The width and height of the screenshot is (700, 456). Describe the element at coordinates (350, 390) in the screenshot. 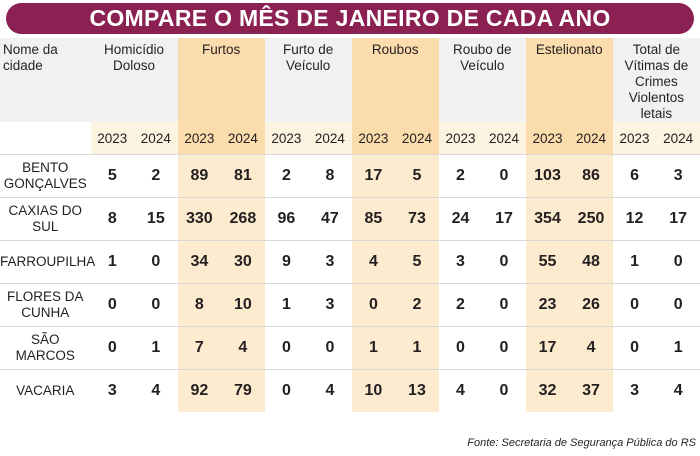

I see `table-row: VACARIA 3 4 92 79 0 4 10 13 4 0 32 37 3 4` at that location.